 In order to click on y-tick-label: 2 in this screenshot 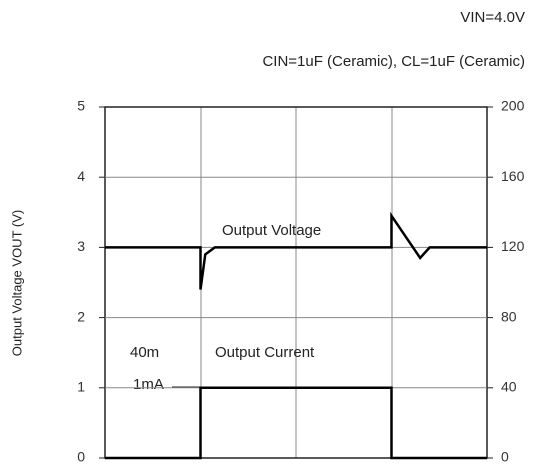, I will do `click(81, 316)`.